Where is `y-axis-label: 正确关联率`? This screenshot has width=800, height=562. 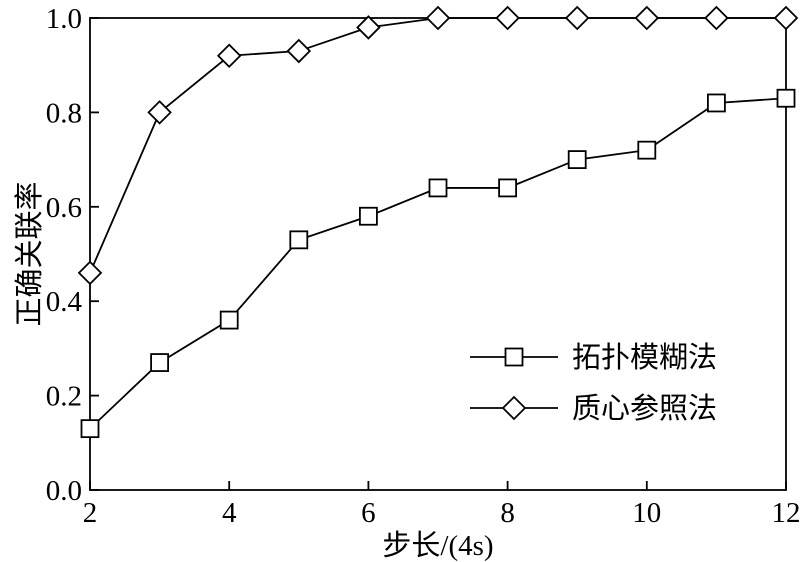 y-axis-label: 正确关联率 is located at coordinates (30, 254).